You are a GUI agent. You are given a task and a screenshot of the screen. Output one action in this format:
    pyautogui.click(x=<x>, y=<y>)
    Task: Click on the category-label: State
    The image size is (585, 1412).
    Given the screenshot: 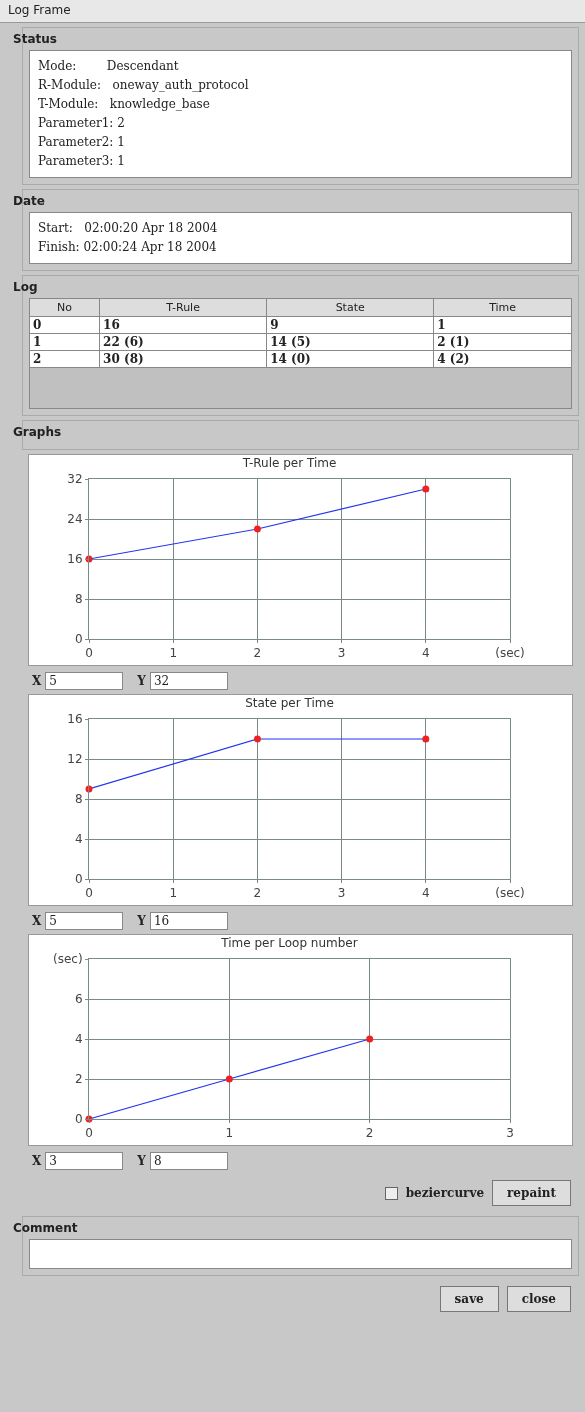 What is the action you would take?
    pyautogui.click(x=350, y=307)
    